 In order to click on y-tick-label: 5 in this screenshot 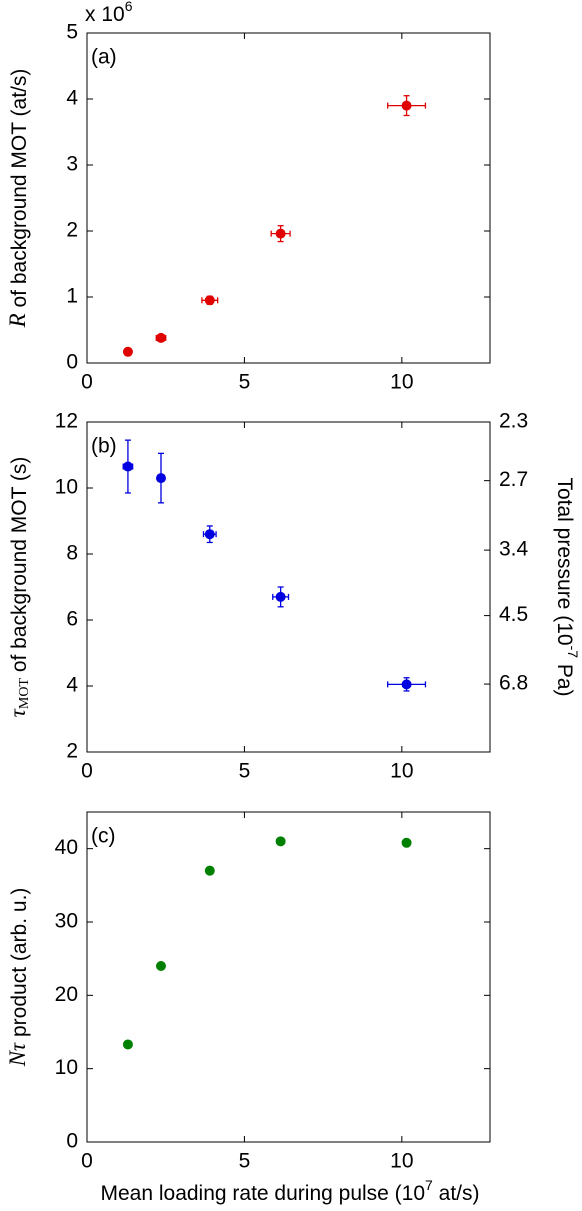, I will do `click(72, 32)`.